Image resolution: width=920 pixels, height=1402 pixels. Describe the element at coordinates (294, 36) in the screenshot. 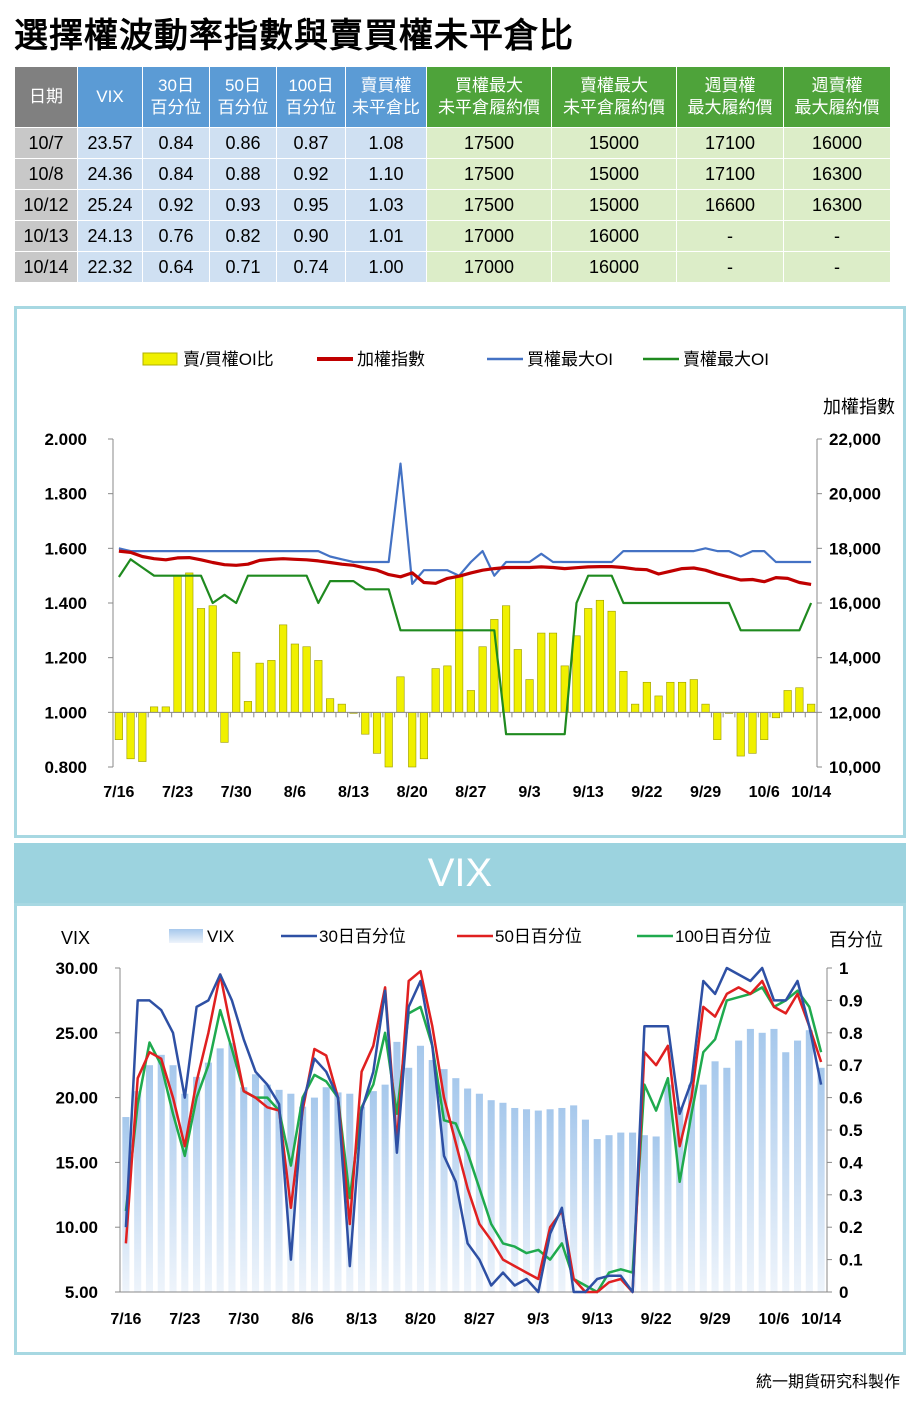

I see `page-title: 選擇權波動率指數與賣買權未平倉比` at that location.